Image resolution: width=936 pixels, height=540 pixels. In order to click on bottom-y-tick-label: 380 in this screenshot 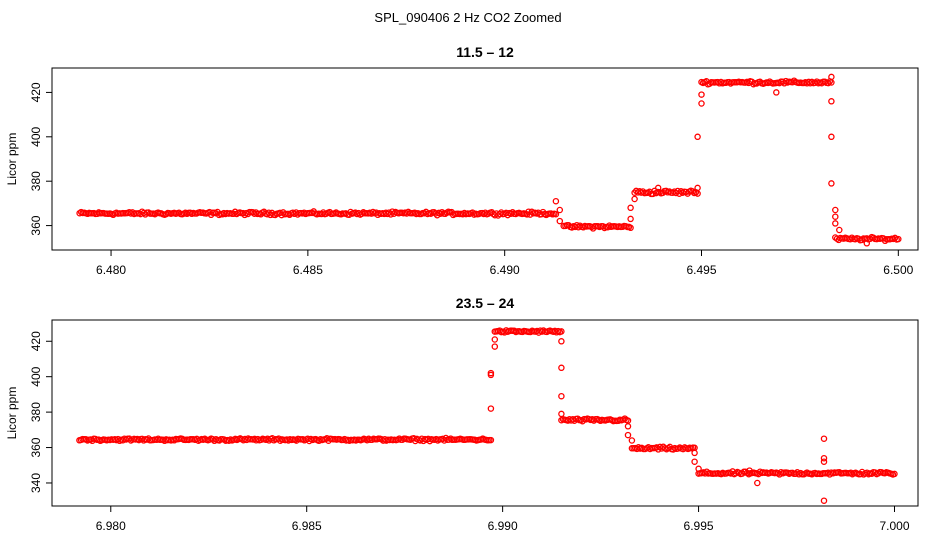, I will do `click(36, 412)`.